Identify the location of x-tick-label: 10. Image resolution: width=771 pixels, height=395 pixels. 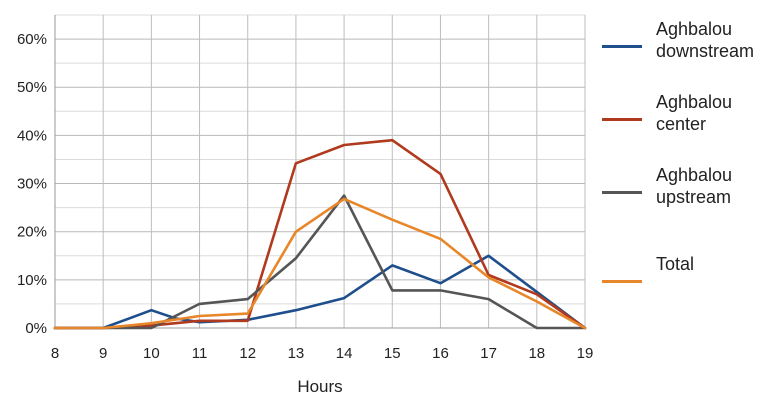
(151, 353).